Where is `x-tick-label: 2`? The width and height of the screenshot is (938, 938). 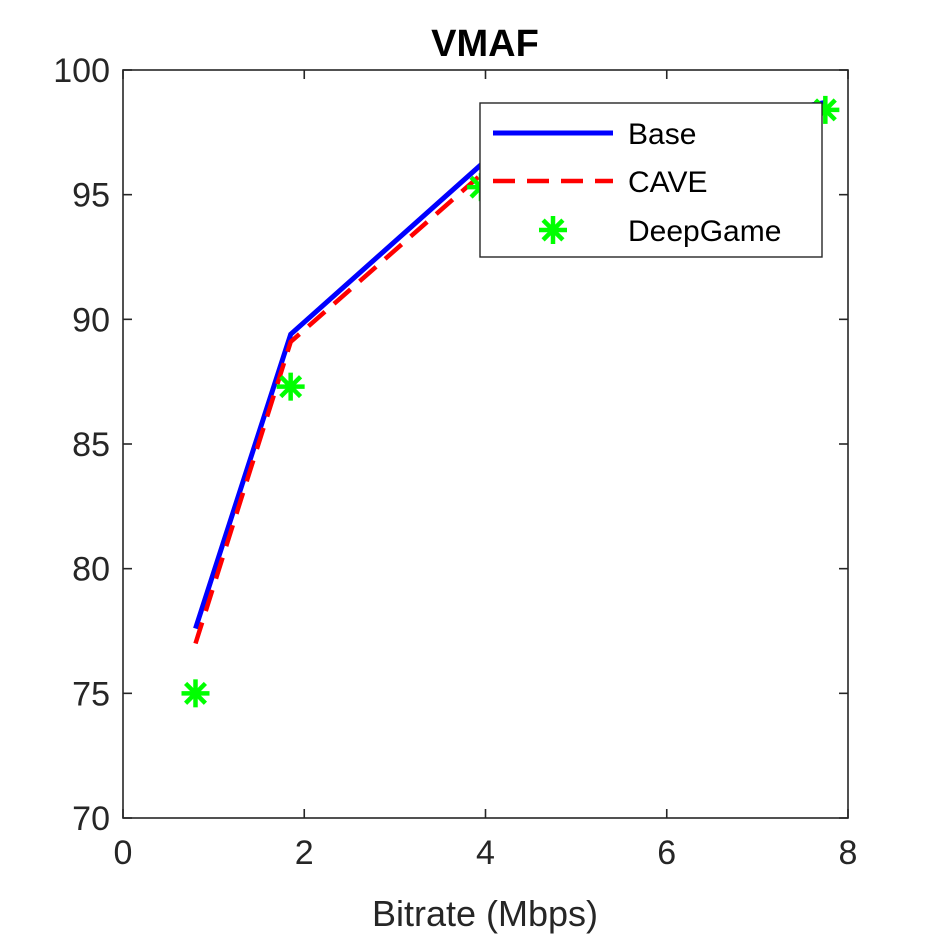 x-tick-label: 2 is located at coordinates (304, 853).